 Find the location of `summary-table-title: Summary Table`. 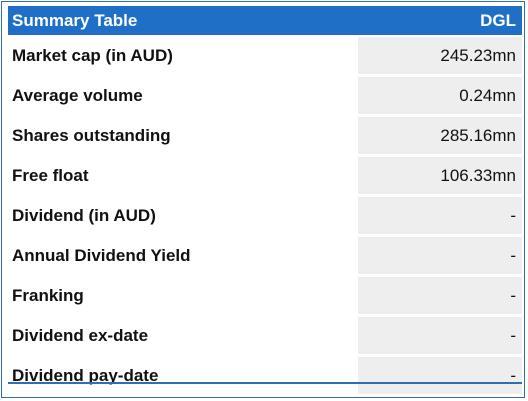

summary-table-title: Summary Table is located at coordinates (75, 20).